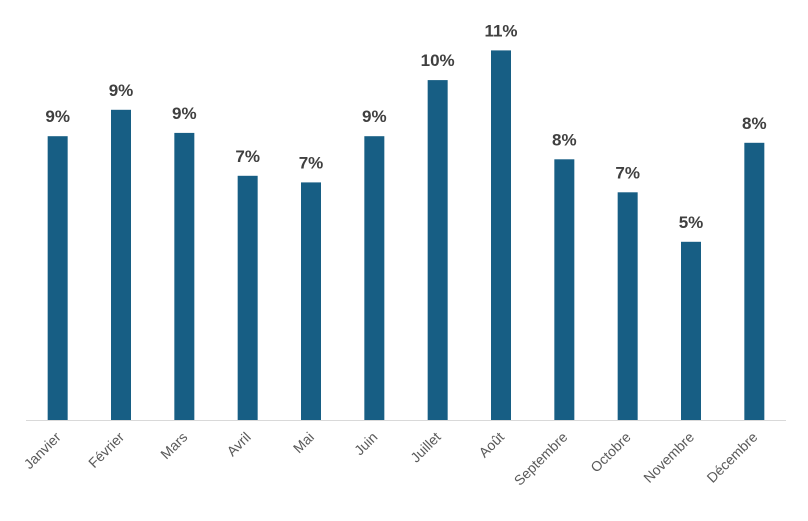 This screenshot has height=521, width=808. What do you see at coordinates (668, 457) in the screenshot?
I see `x-tick-label: Novembre` at bounding box center [668, 457].